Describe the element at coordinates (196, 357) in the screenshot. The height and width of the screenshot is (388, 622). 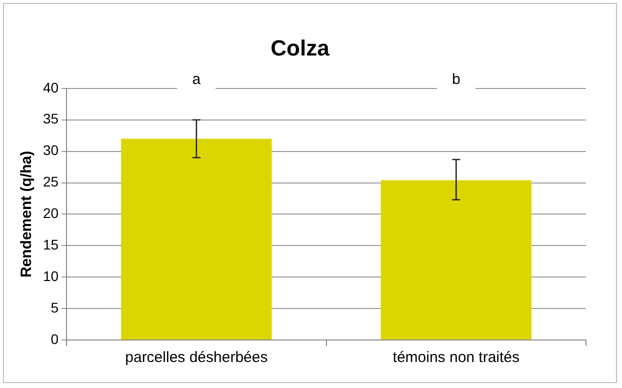
I see `x-tick-label: parcelles désherbées` at that location.